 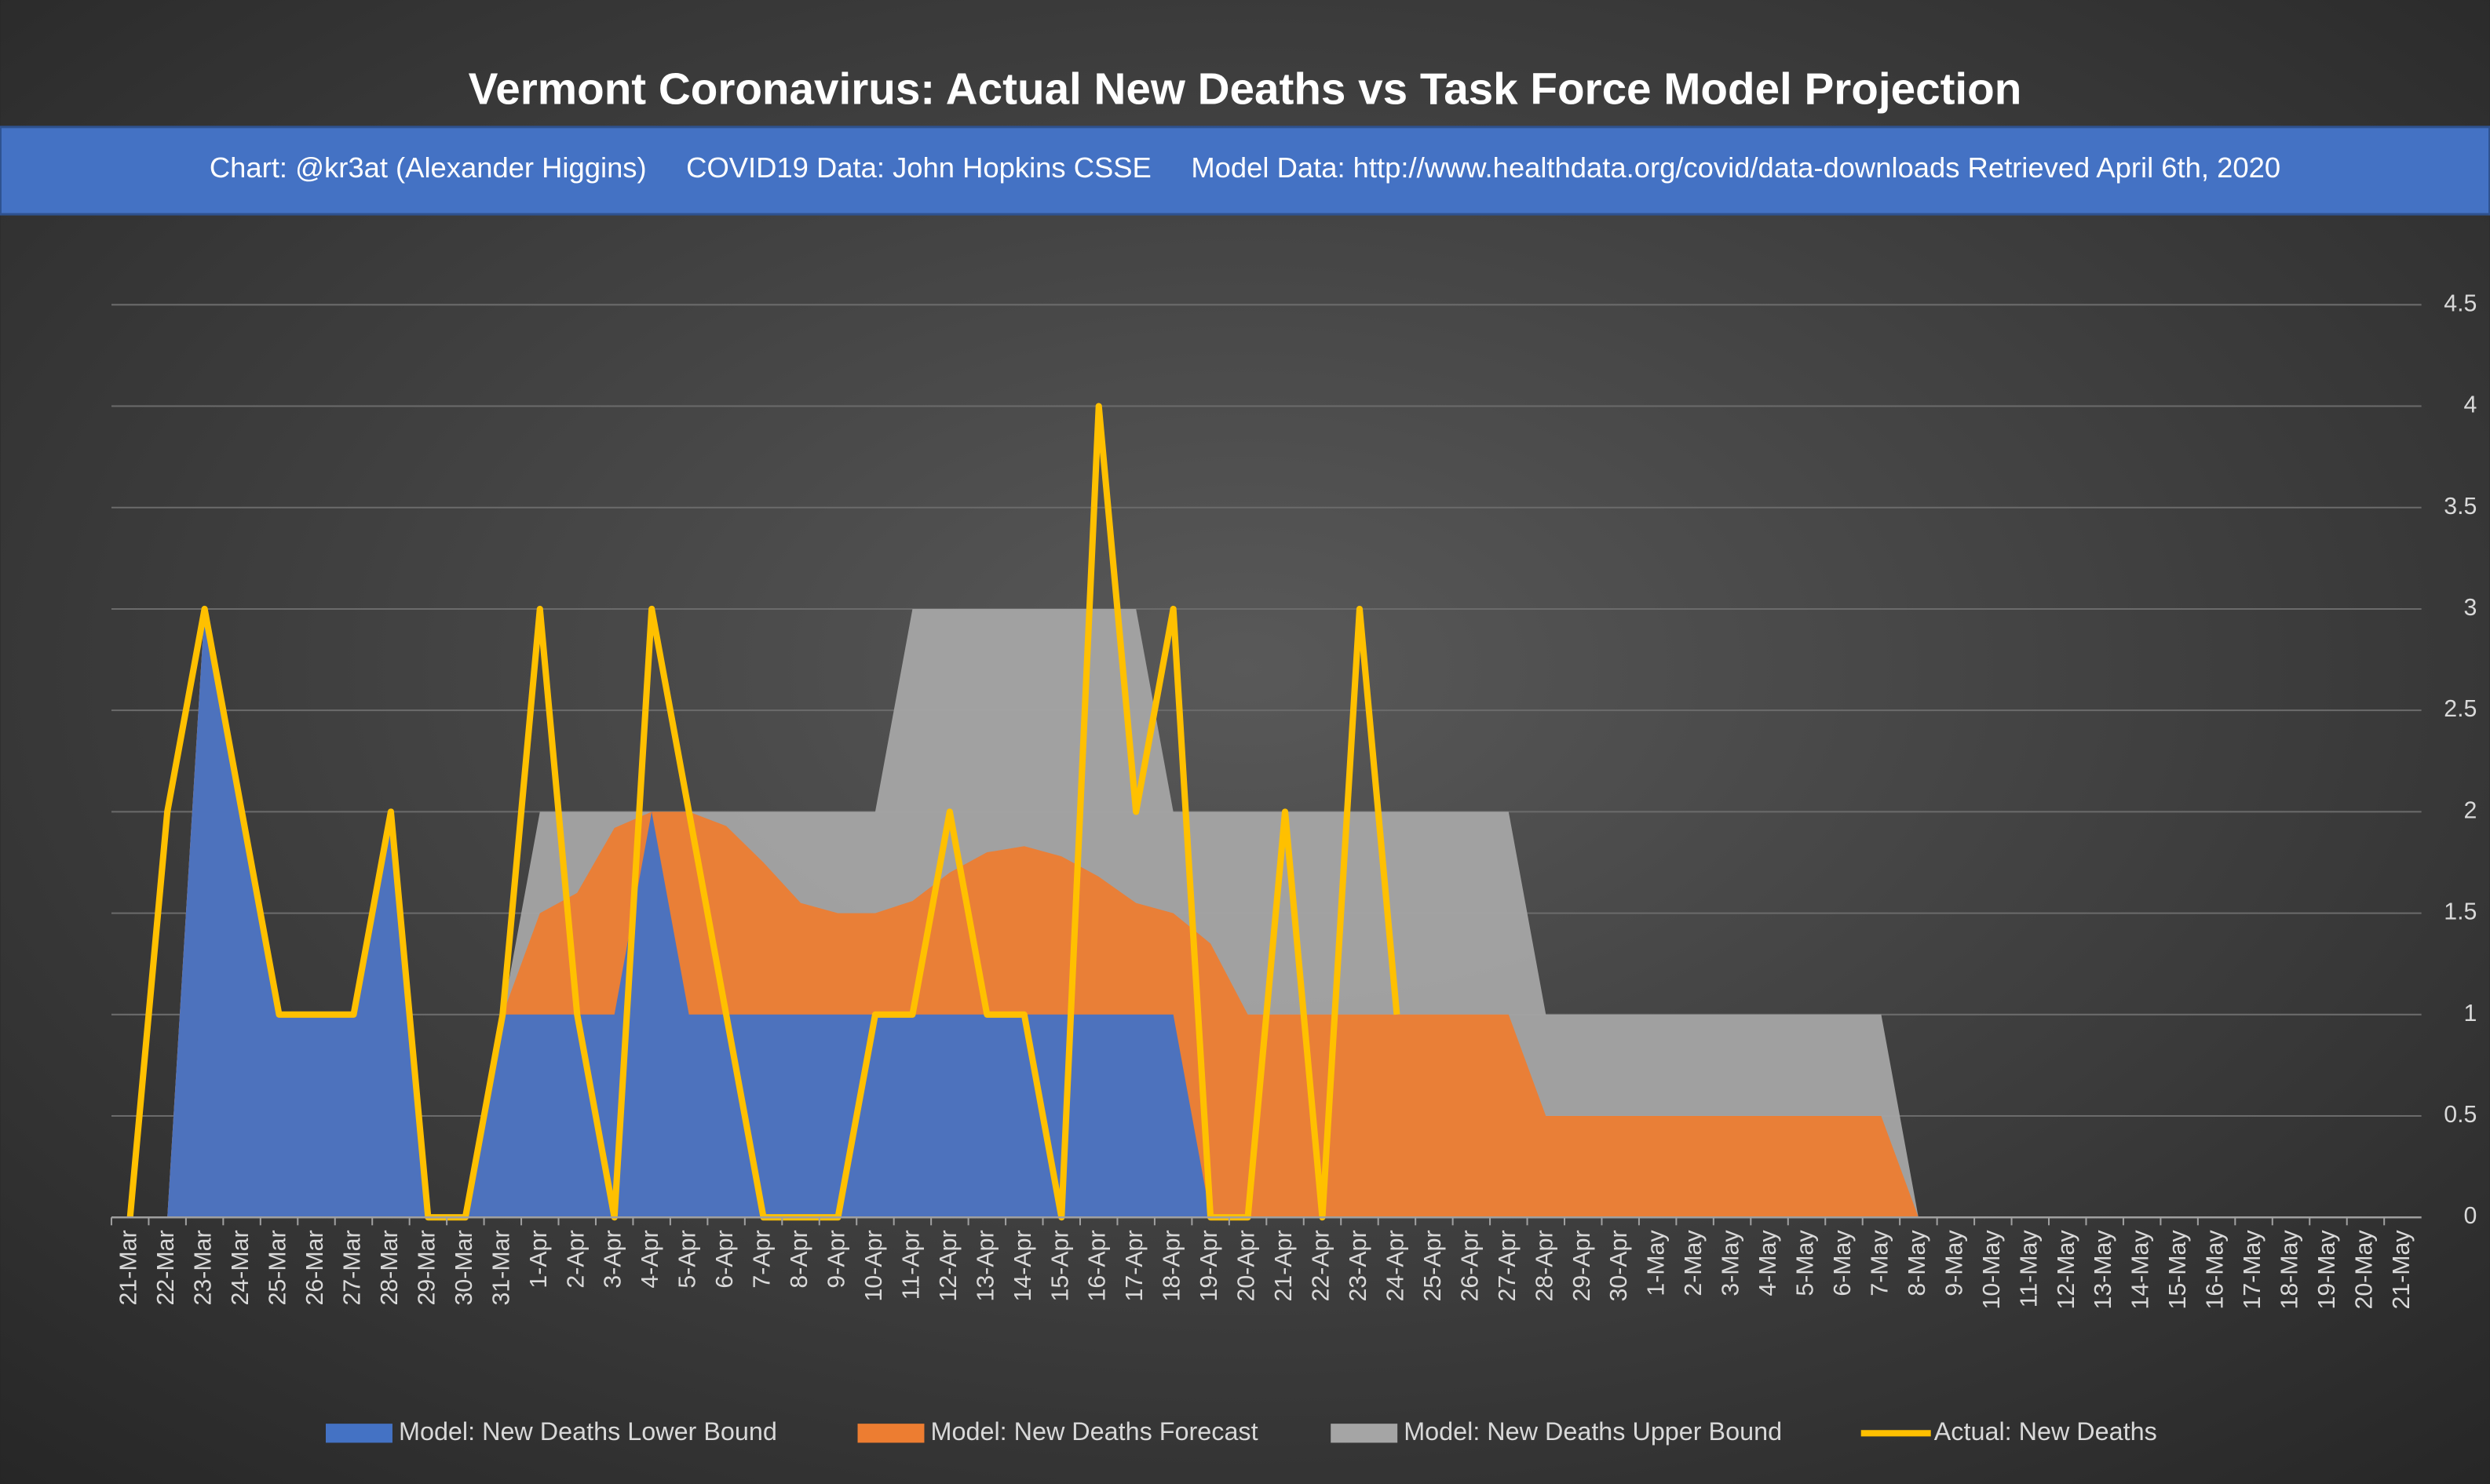 What do you see at coordinates (2290, 1270) in the screenshot?
I see `x-tick-label: 18-May` at bounding box center [2290, 1270].